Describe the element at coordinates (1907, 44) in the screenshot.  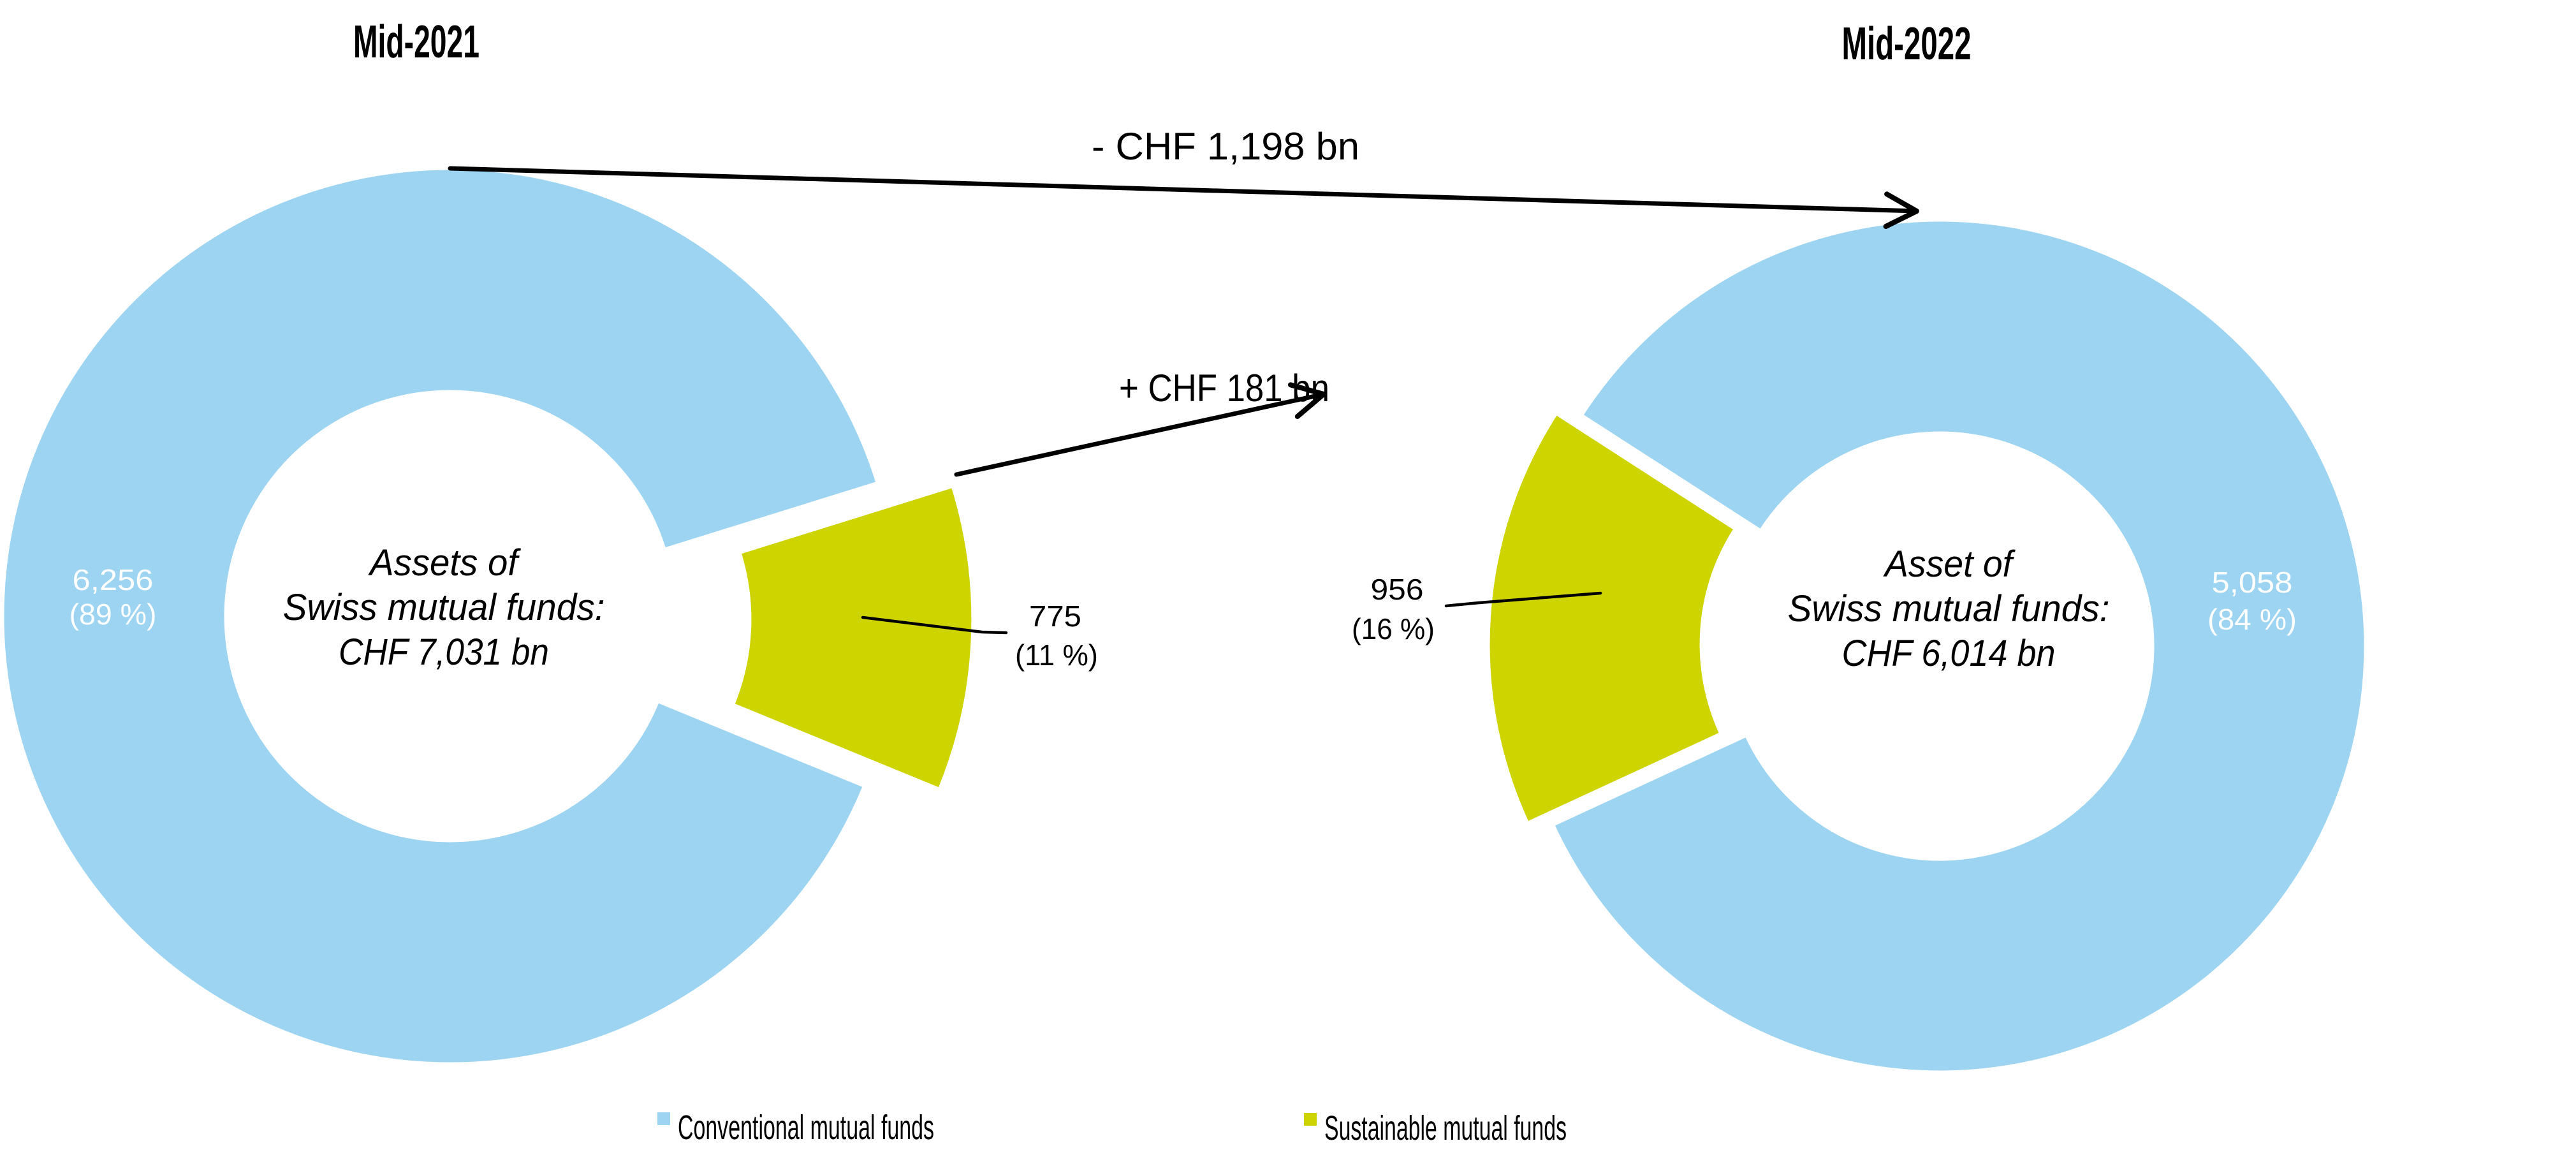
I see `title-mid-2022: Mid-2022` at that location.